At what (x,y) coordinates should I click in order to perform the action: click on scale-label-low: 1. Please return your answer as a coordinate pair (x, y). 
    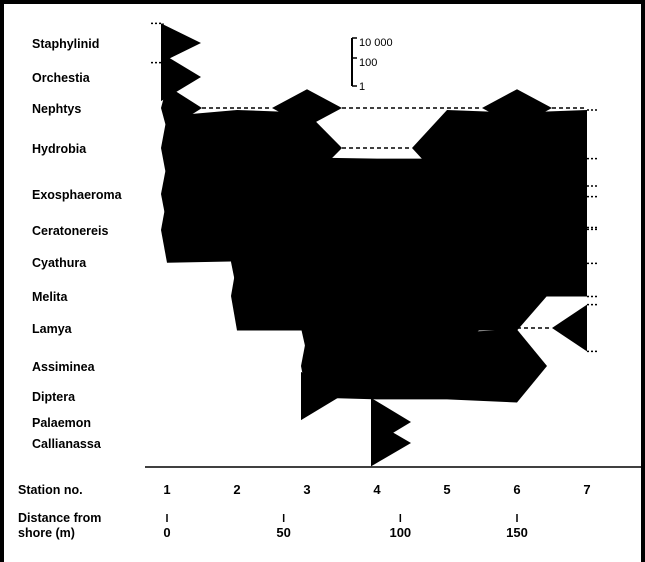
    Looking at the image, I should click on (362, 87).